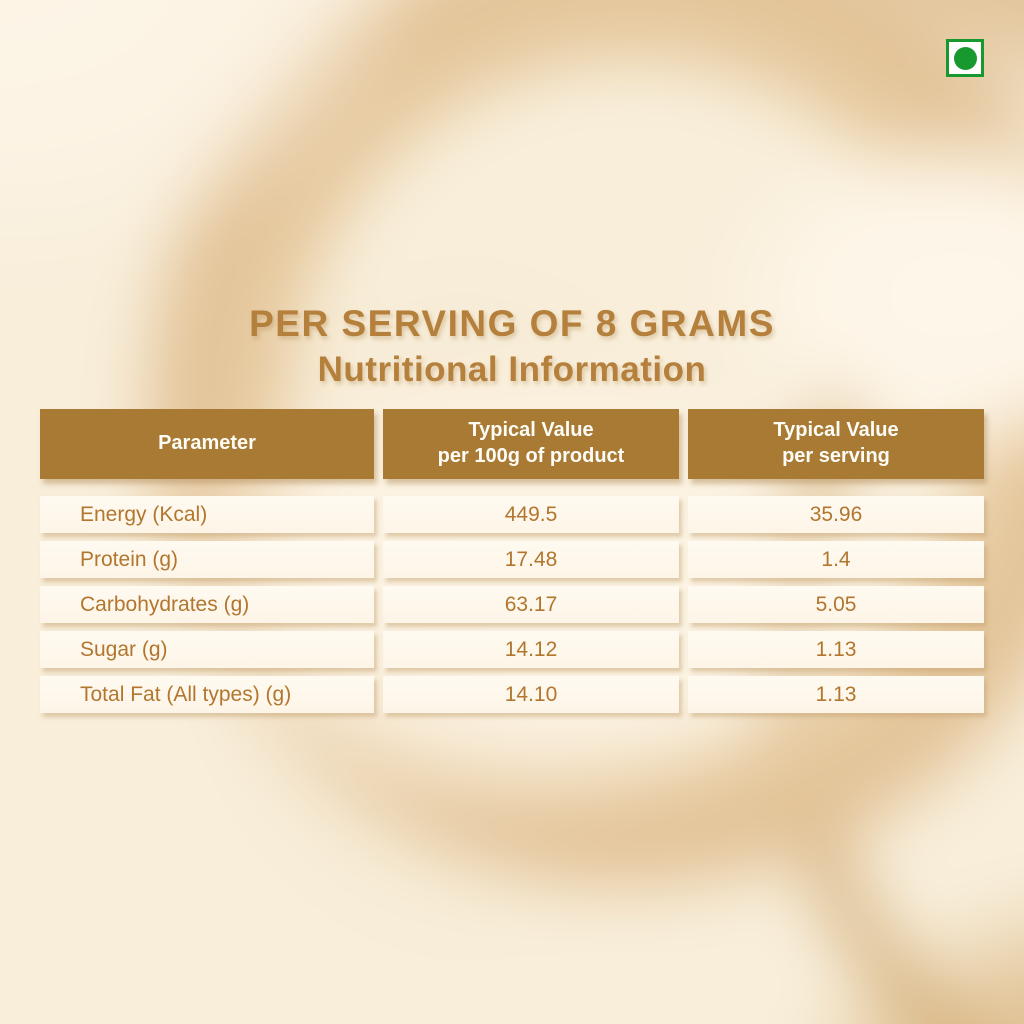 Image resolution: width=1024 pixels, height=1024 pixels. I want to click on header-per-100g-line1: Typical Value, so click(531, 430).